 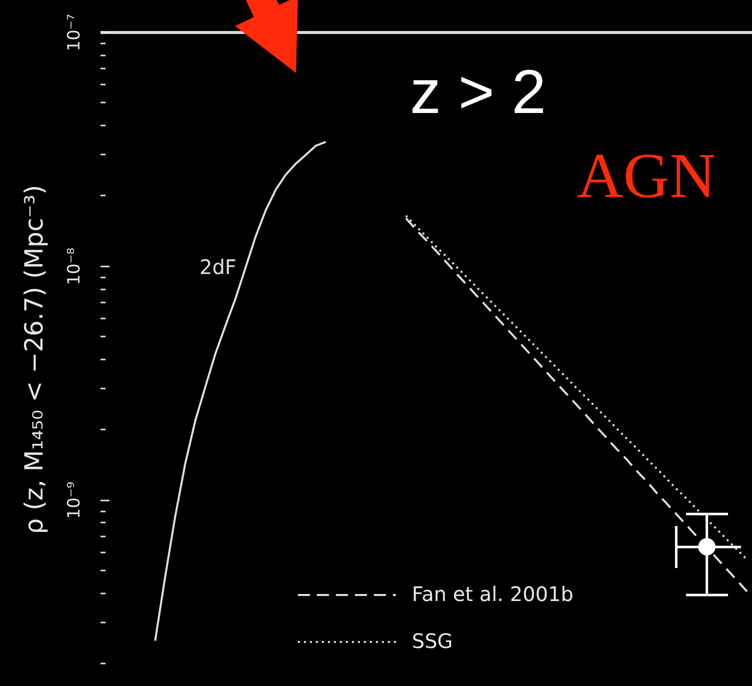 I want to click on annotation: AGN, so click(x=646, y=175).